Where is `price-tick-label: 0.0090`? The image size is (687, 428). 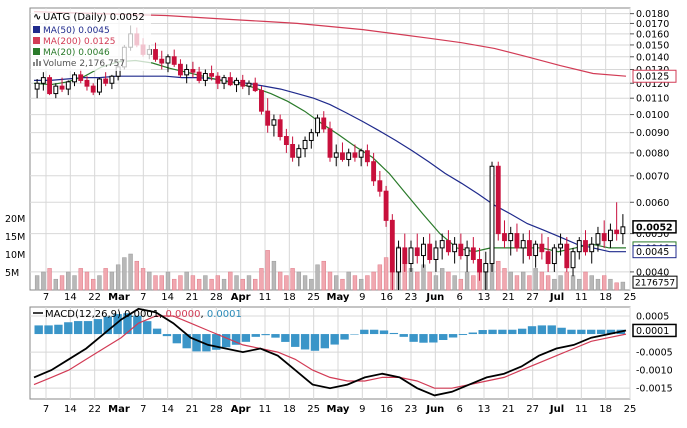
price-tick-label: 0.0090 is located at coordinates (652, 133).